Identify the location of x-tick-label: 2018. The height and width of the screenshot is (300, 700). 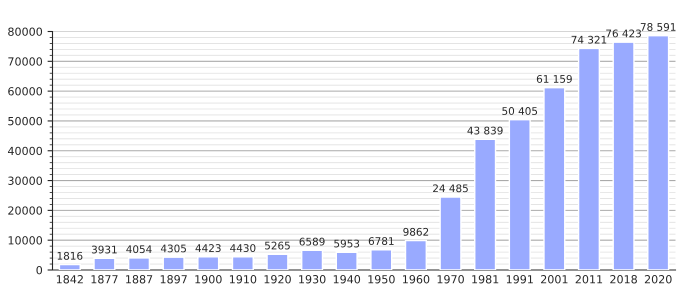
(623, 279).